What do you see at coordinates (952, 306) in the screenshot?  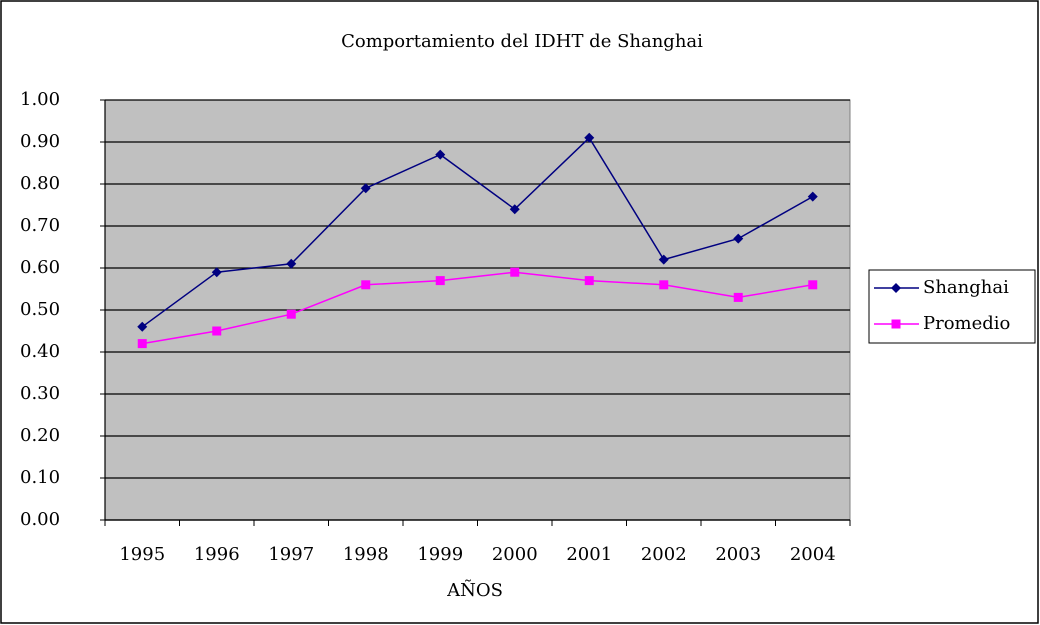 I see `legend-box` at bounding box center [952, 306].